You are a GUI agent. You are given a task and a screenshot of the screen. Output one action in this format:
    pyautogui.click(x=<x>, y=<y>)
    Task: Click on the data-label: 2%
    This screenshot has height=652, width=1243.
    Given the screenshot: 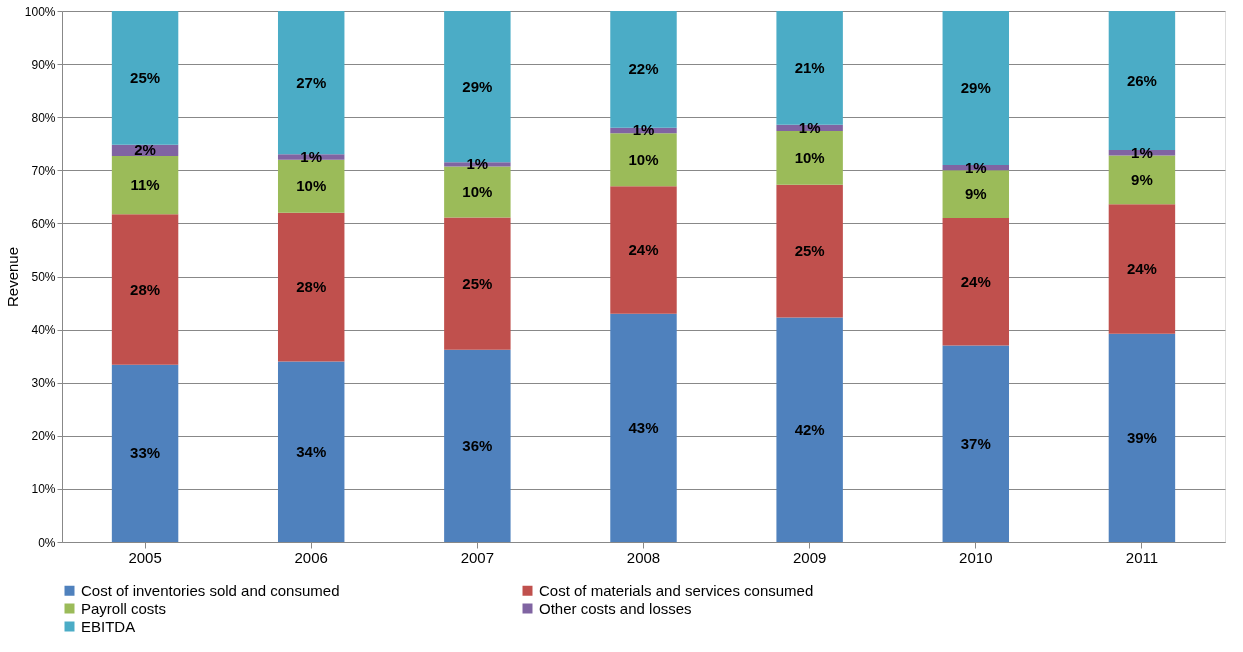 What is the action you would take?
    pyautogui.click(x=145, y=150)
    